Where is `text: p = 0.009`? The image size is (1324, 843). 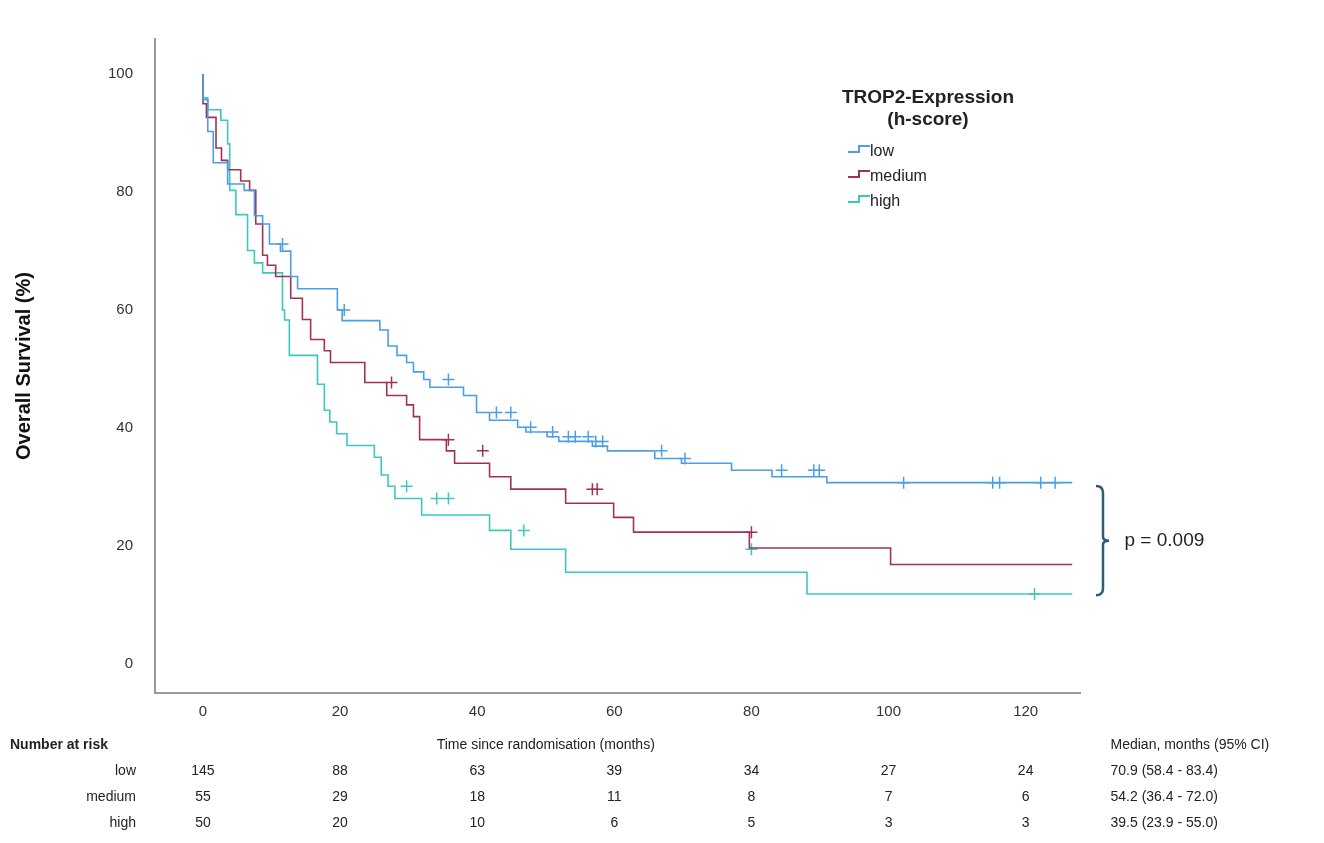
text: p = 0.009 is located at coordinates (1164, 540).